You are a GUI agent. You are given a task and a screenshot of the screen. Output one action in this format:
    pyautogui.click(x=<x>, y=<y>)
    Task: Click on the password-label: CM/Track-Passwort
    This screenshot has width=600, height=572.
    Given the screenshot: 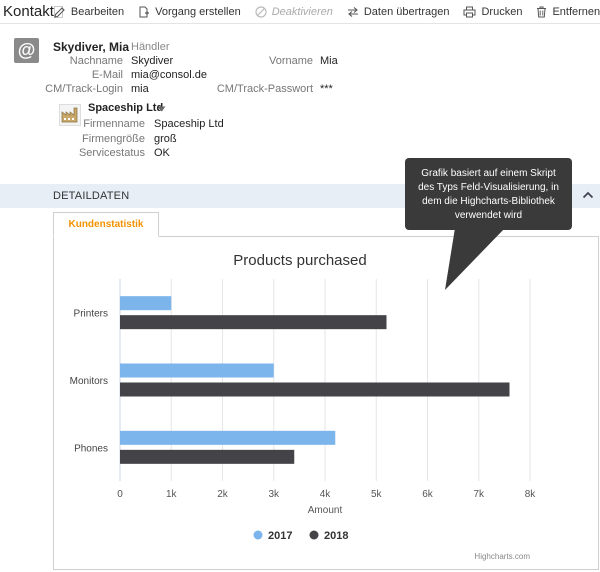 What is the action you would take?
    pyautogui.click(x=264, y=89)
    